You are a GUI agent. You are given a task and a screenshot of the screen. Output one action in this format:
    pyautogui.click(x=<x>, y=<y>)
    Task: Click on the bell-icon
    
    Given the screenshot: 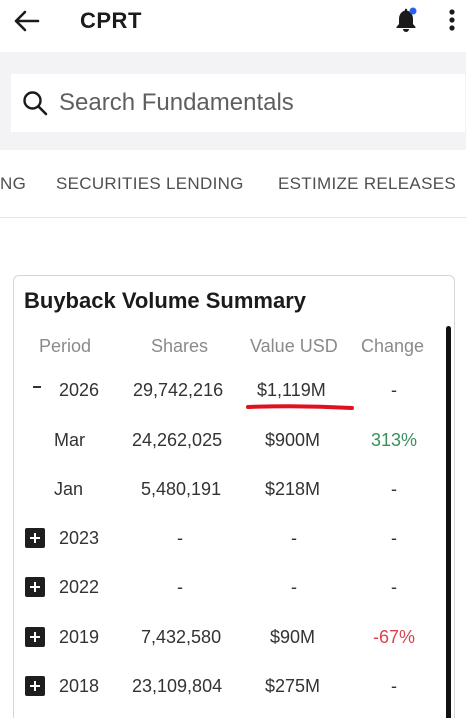 What is the action you would take?
    pyautogui.click(x=406, y=19)
    